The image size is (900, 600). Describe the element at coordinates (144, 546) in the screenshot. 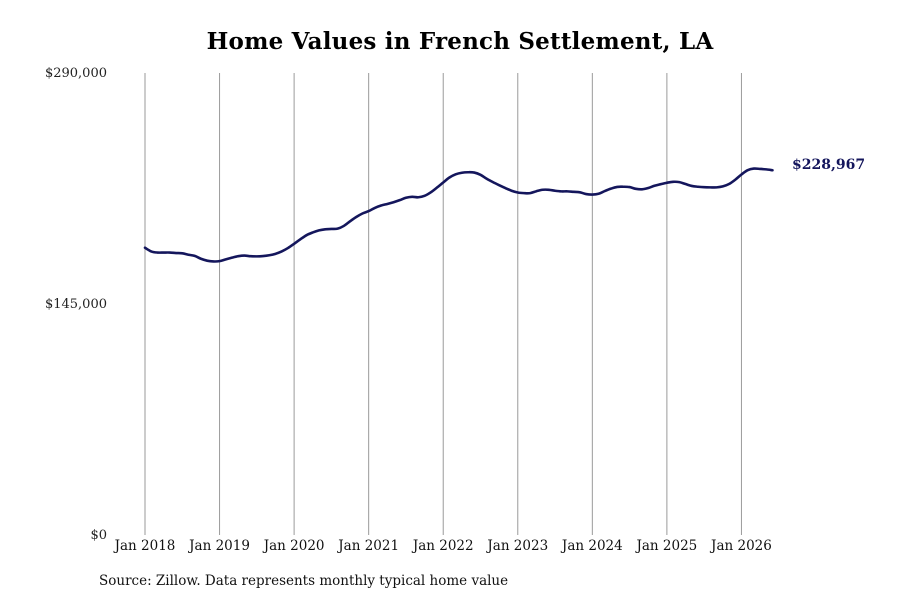

I see `x-tick-label: Jan 2018` at that location.